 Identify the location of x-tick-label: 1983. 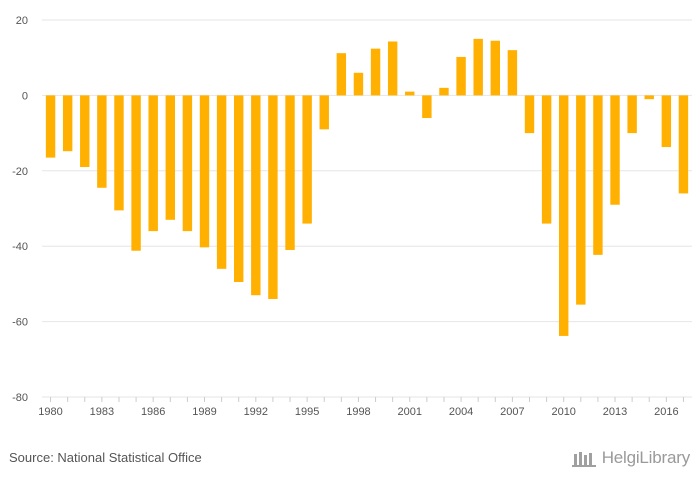
(102, 412).